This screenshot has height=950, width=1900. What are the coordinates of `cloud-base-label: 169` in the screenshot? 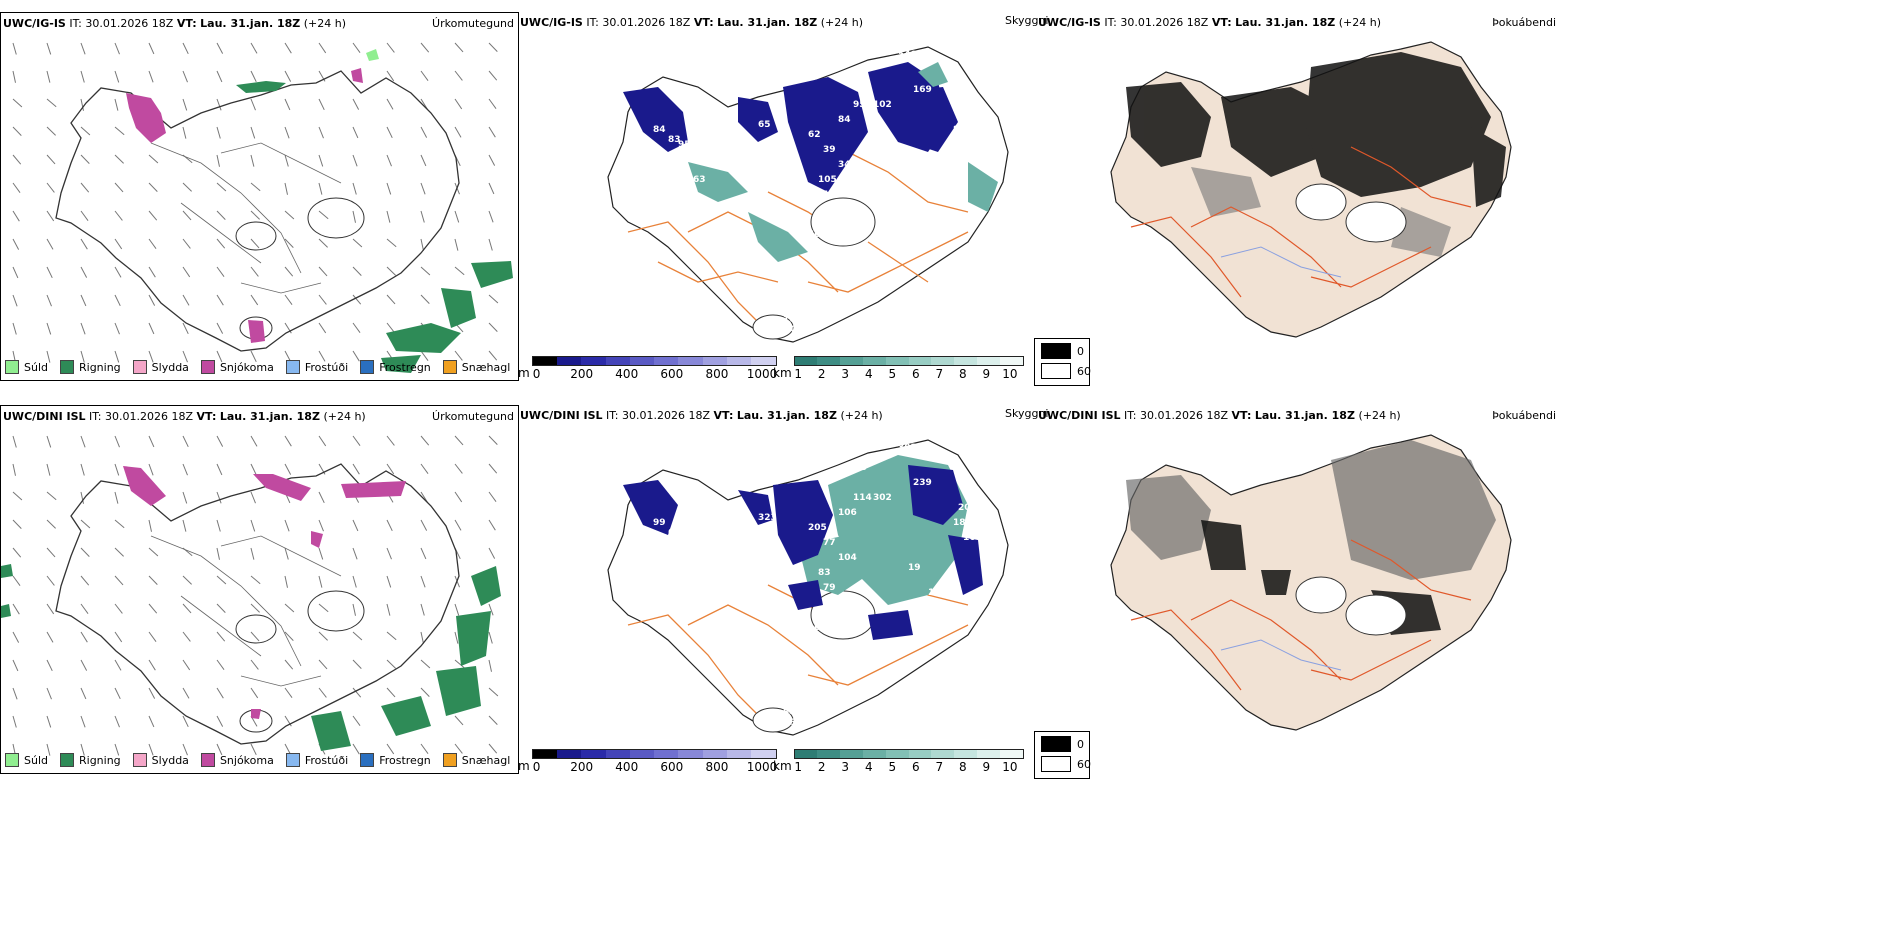 It's located at (922, 90).